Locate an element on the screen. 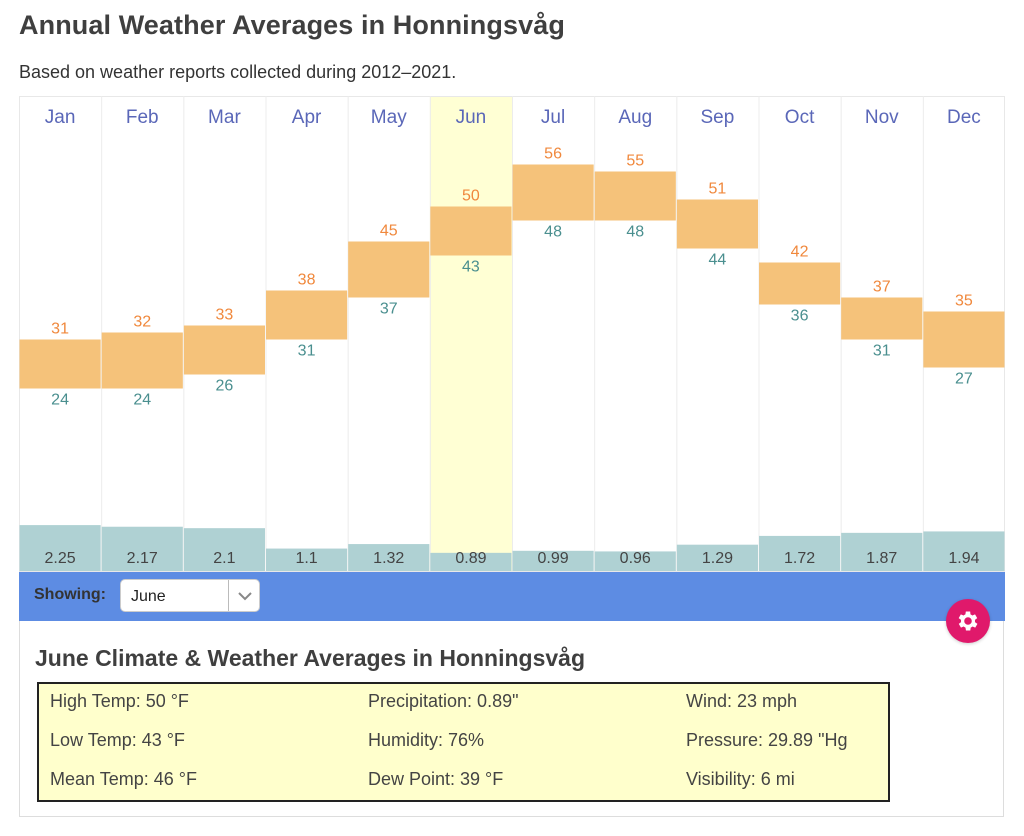 Image resolution: width=1024 pixels, height=836 pixels. month-label: Oct is located at coordinates (800, 117).